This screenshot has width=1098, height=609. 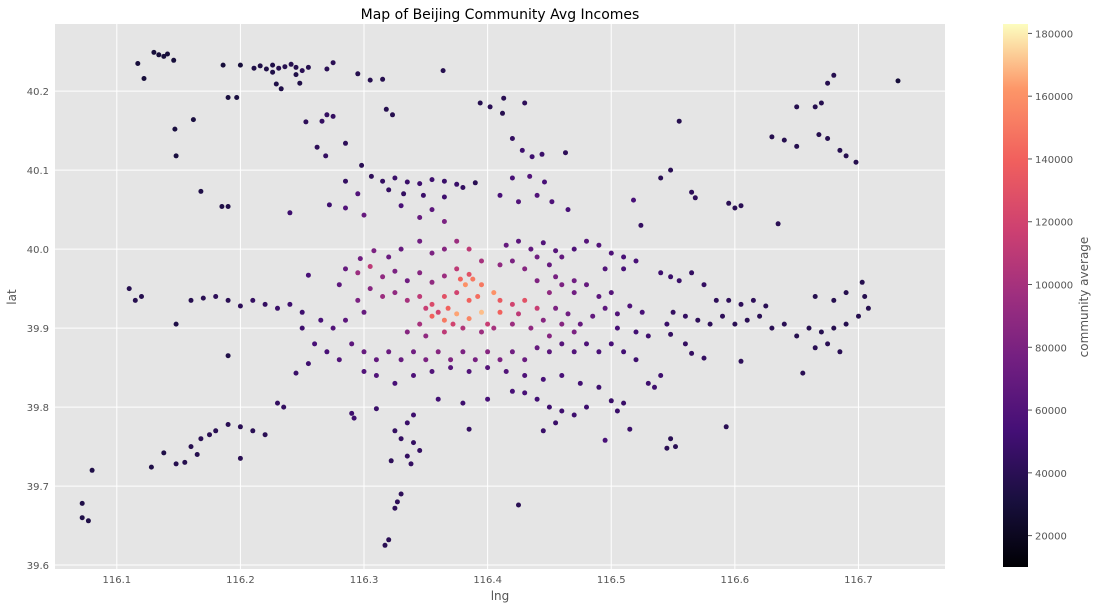 I want to click on y-tick-label: 39.9, so click(x=38, y=329).